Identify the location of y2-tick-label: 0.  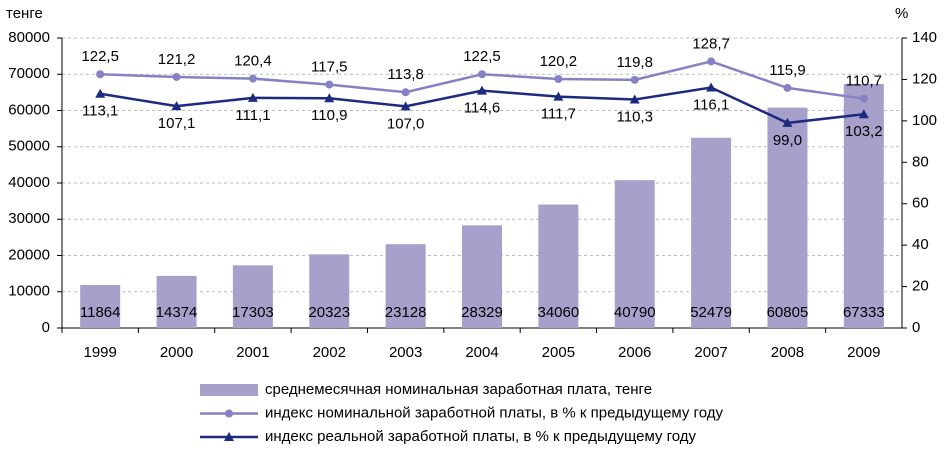
(916, 327).